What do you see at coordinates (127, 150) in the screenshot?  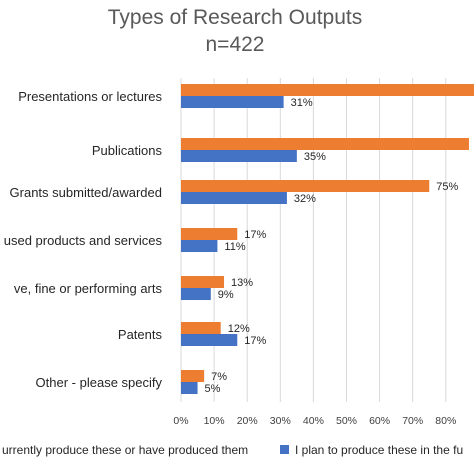 I see `category-label: Publications` at bounding box center [127, 150].